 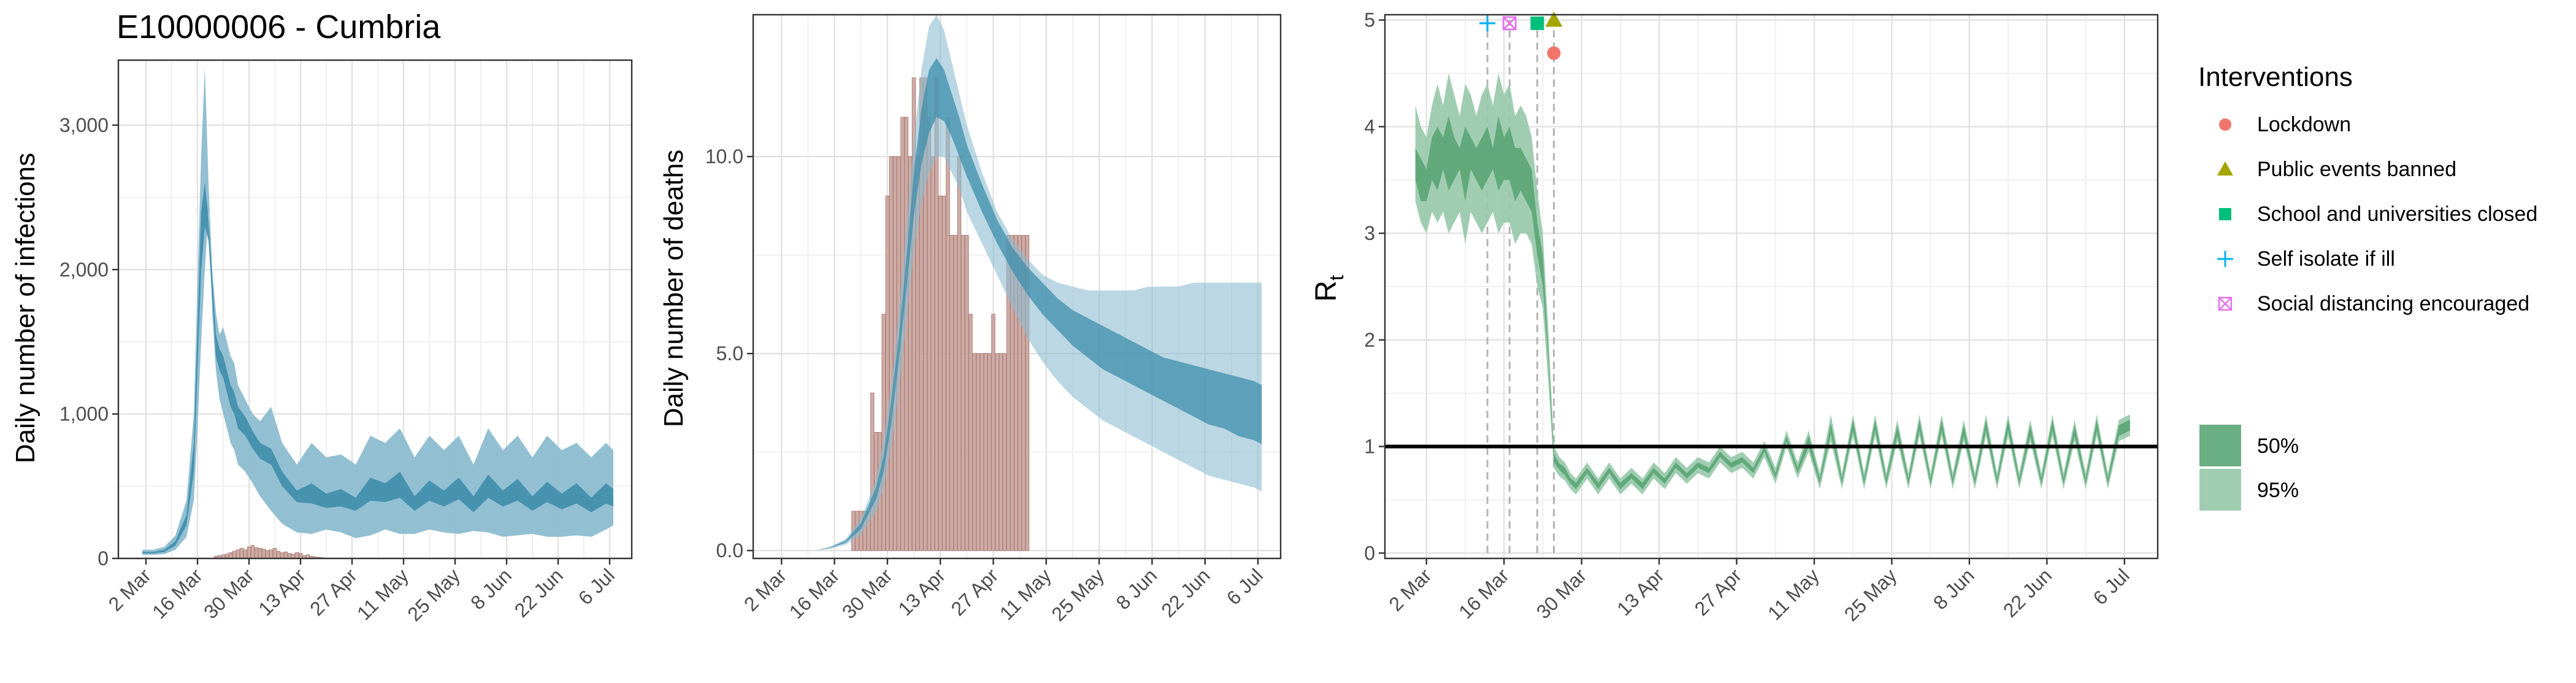 What do you see at coordinates (2397, 214) in the screenshot?
I see `legend-item-label: School and universities closed` at bounding box center [2397, 214].